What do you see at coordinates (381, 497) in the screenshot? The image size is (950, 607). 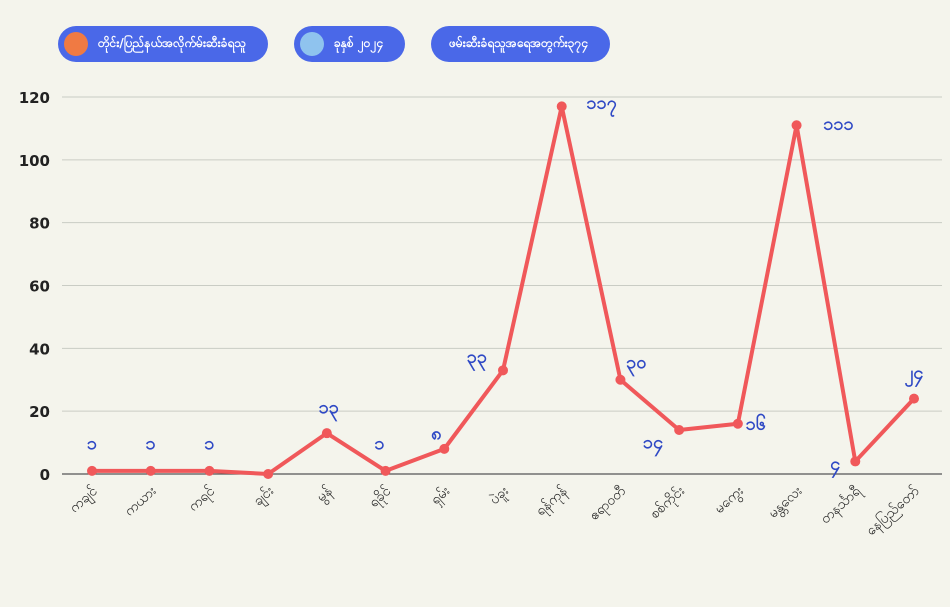 I see `x-tick-label: ရခိုင်` at bounding box center [381, 497].